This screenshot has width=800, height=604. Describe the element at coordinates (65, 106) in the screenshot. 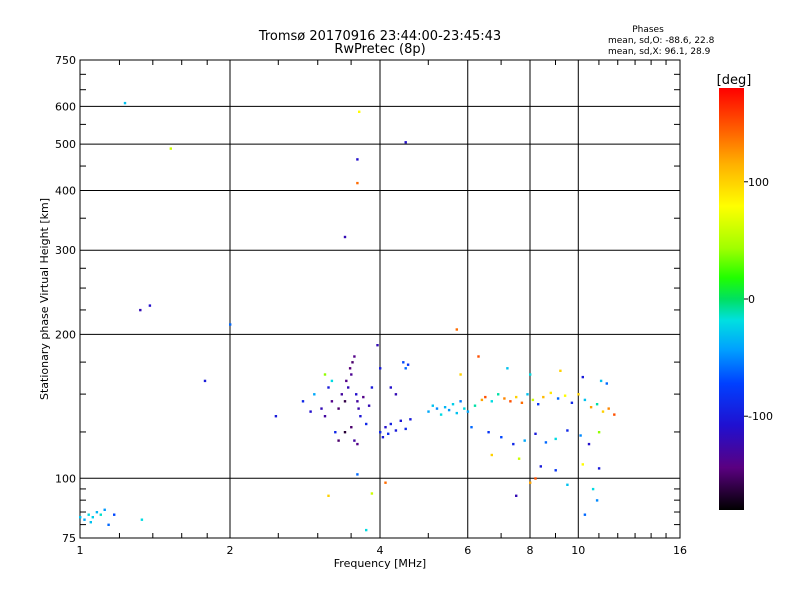

I see `y-tick-label: 600` at that location.